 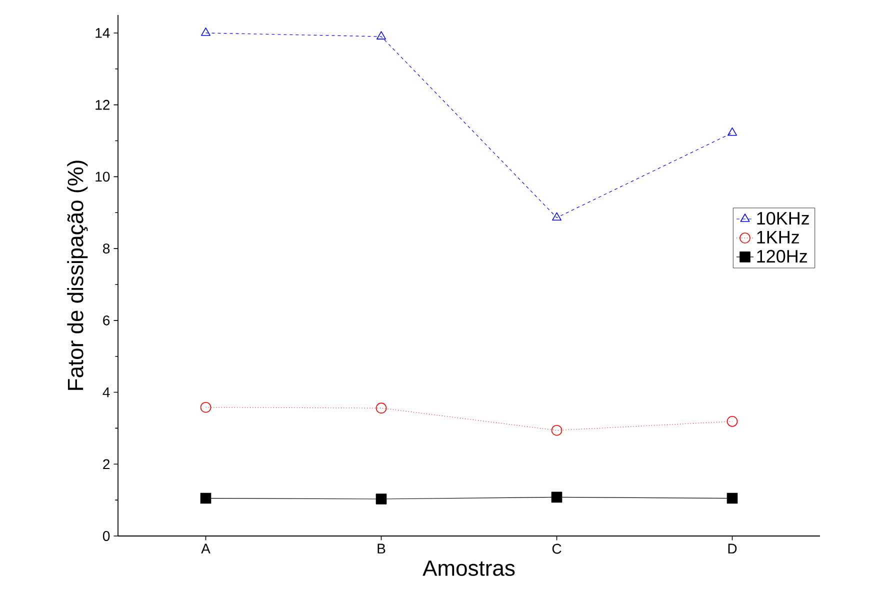 I want to click on y-tick-label: 14, so click(x=103, y=33).